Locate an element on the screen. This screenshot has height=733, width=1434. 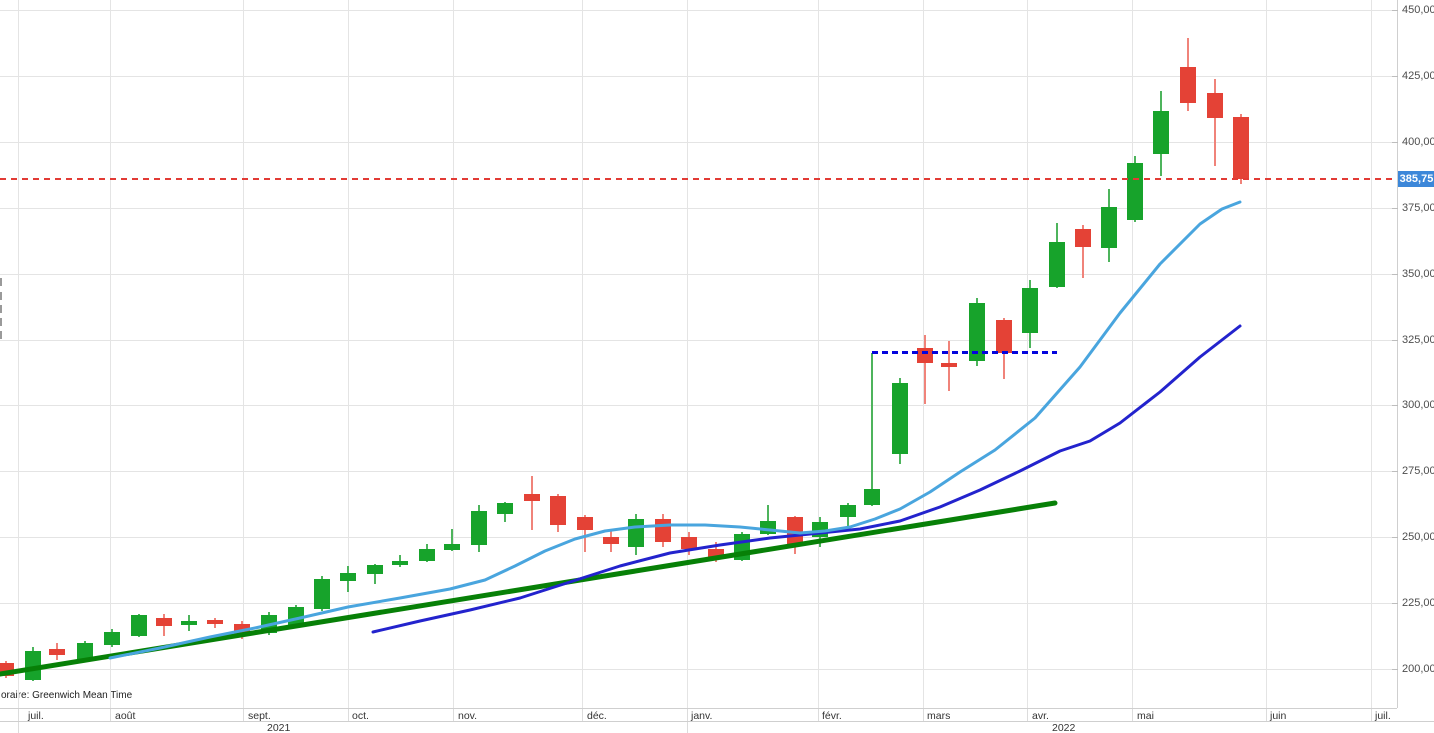
timezone-note: oraire: Greenwich Mean Time is located at coordinates (67, 695).